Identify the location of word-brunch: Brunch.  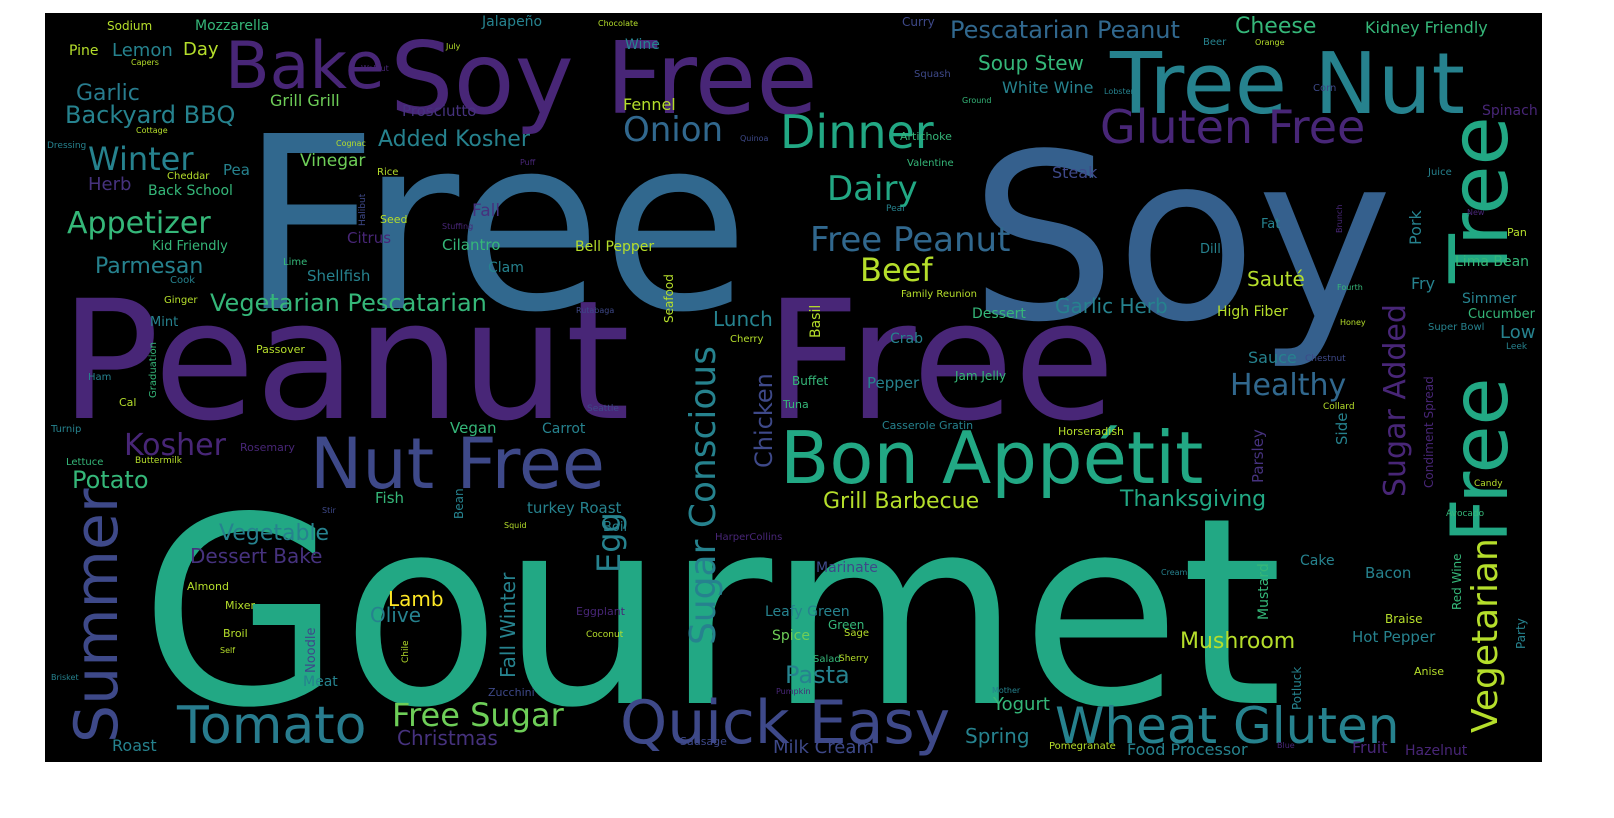
(1339, 219).